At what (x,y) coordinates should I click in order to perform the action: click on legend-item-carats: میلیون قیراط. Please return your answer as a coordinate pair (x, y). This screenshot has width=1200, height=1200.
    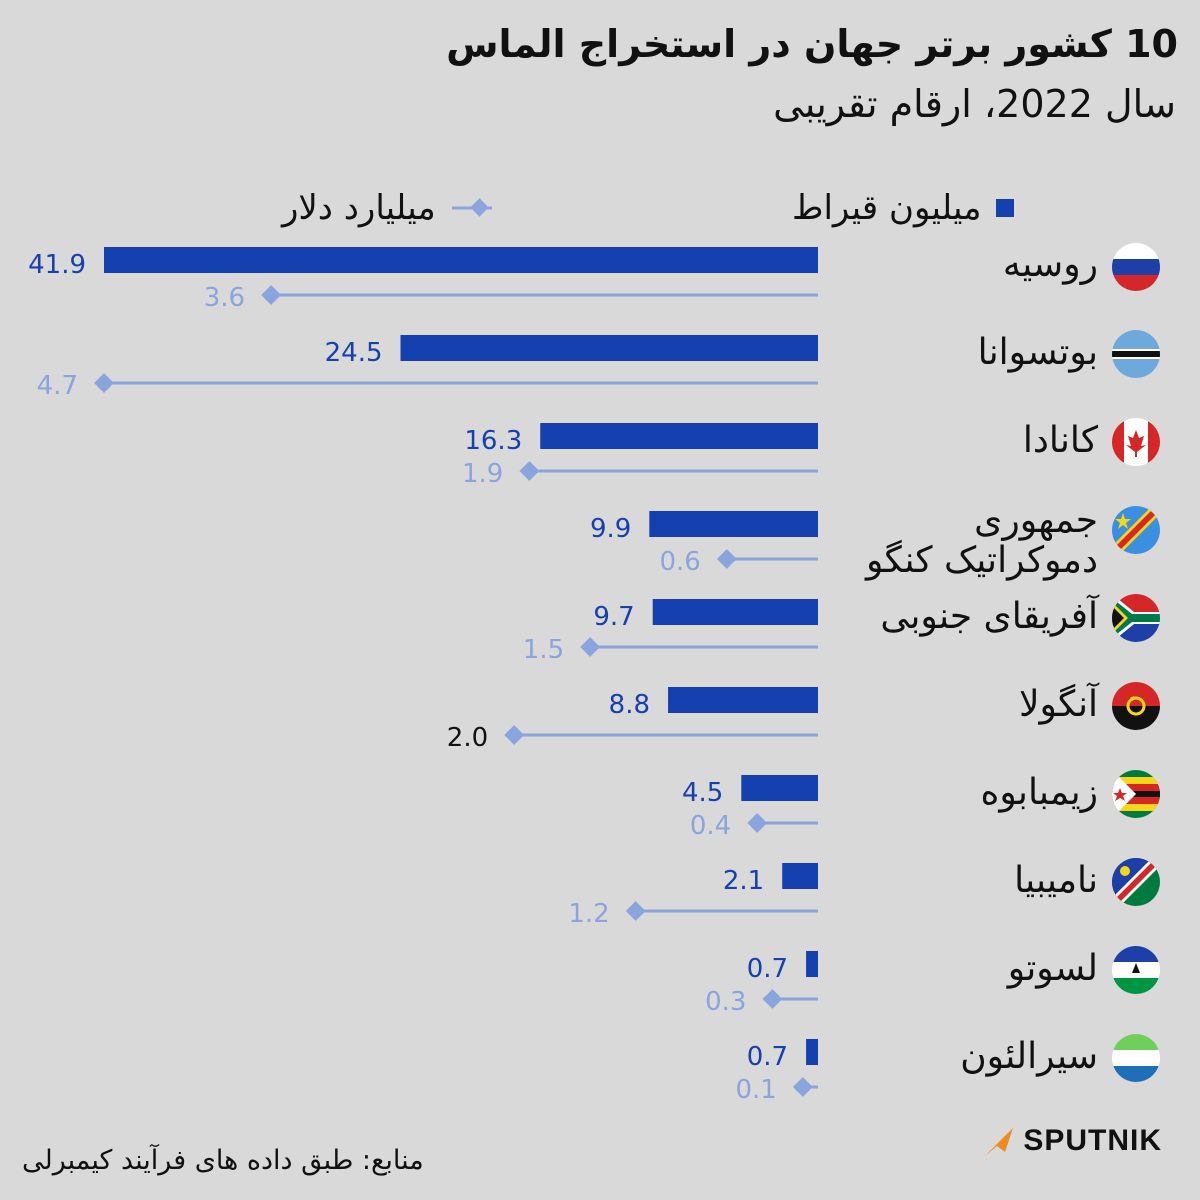
    Looking at the image, I should click on (903, 208).